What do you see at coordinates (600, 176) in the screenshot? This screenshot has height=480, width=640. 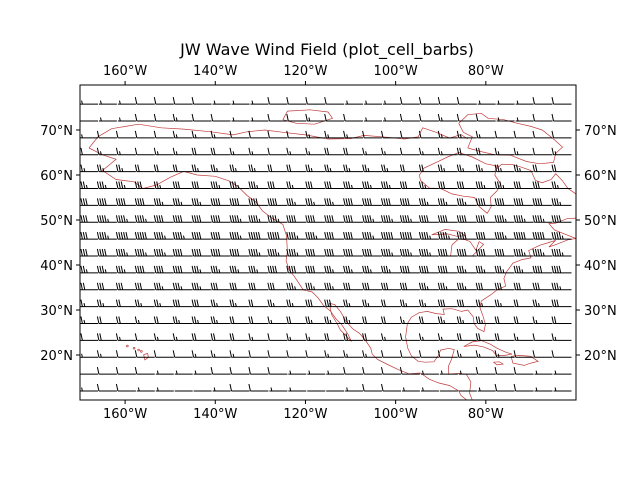 I see `y-tick-label-right: 60°N` at bounding box center [600, 176].